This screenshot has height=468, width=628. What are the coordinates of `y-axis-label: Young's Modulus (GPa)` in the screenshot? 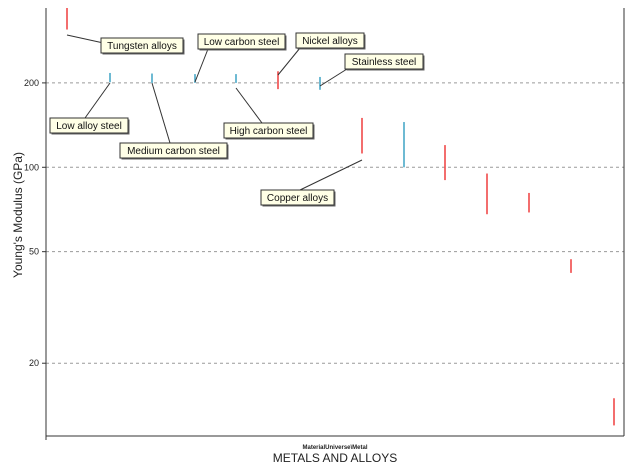 It's located at (18, 215).